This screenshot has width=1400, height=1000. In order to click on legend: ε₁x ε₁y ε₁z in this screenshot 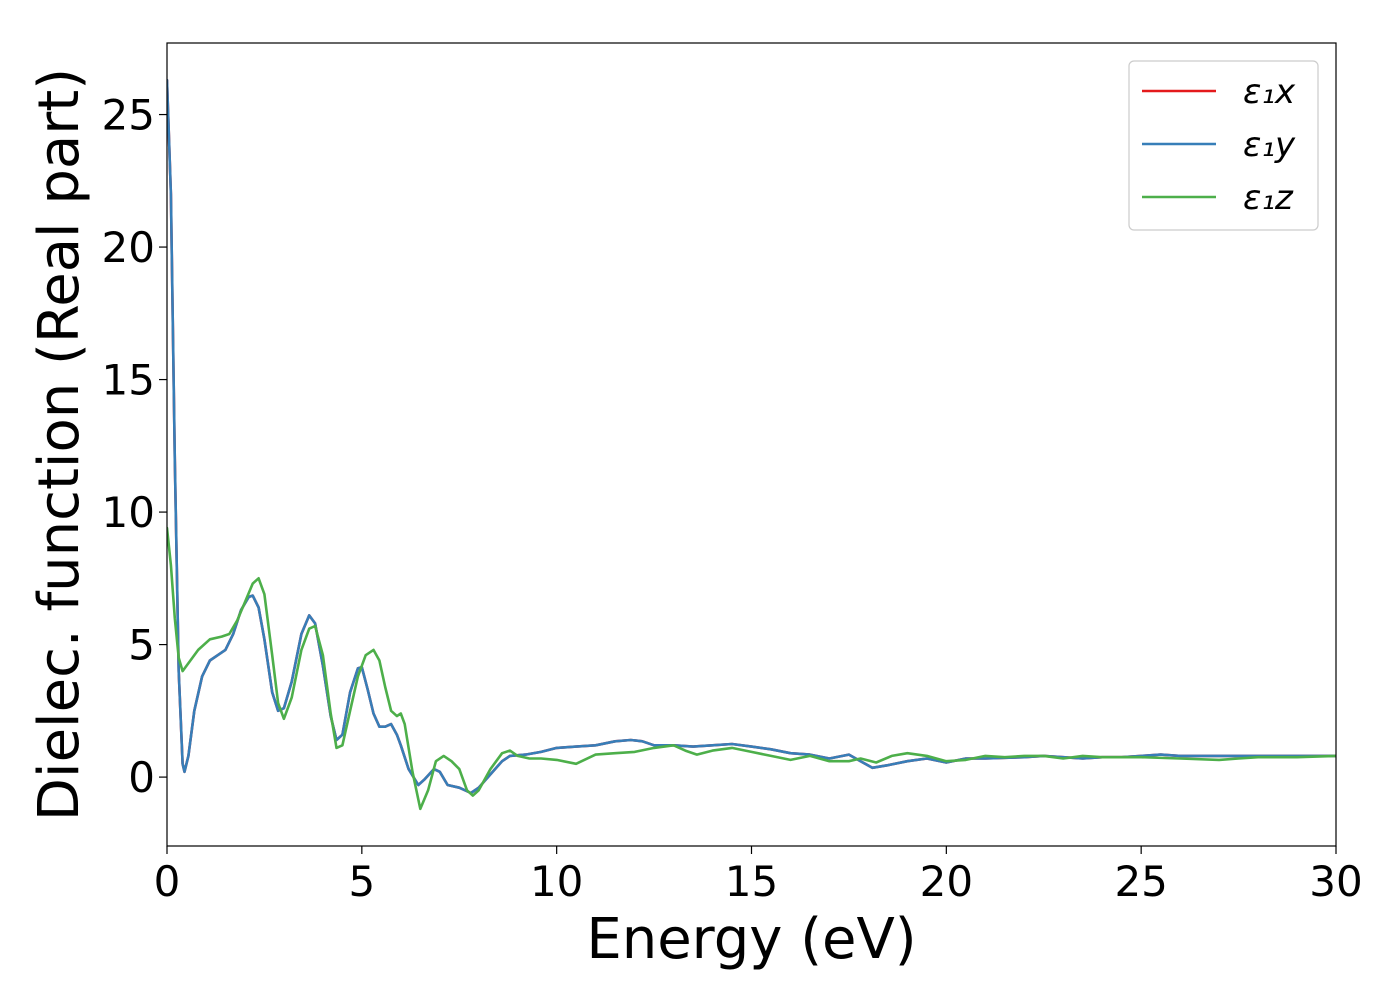, I will do `click(1223, 145)`.